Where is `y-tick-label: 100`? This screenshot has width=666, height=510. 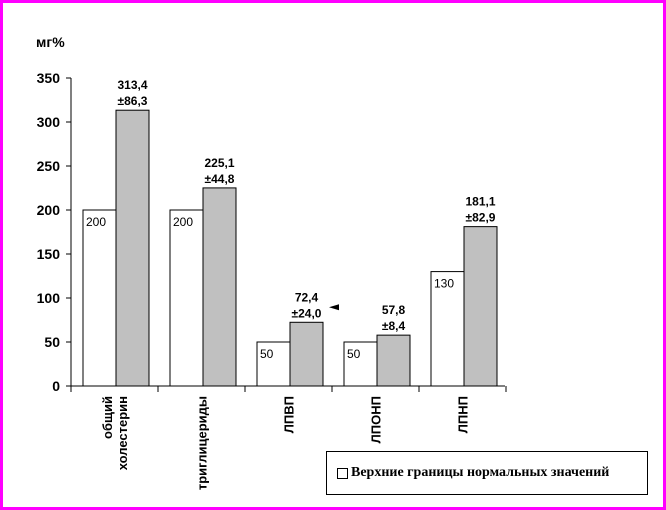
y-tick-label: 100 is located at coordinates (49, 298).